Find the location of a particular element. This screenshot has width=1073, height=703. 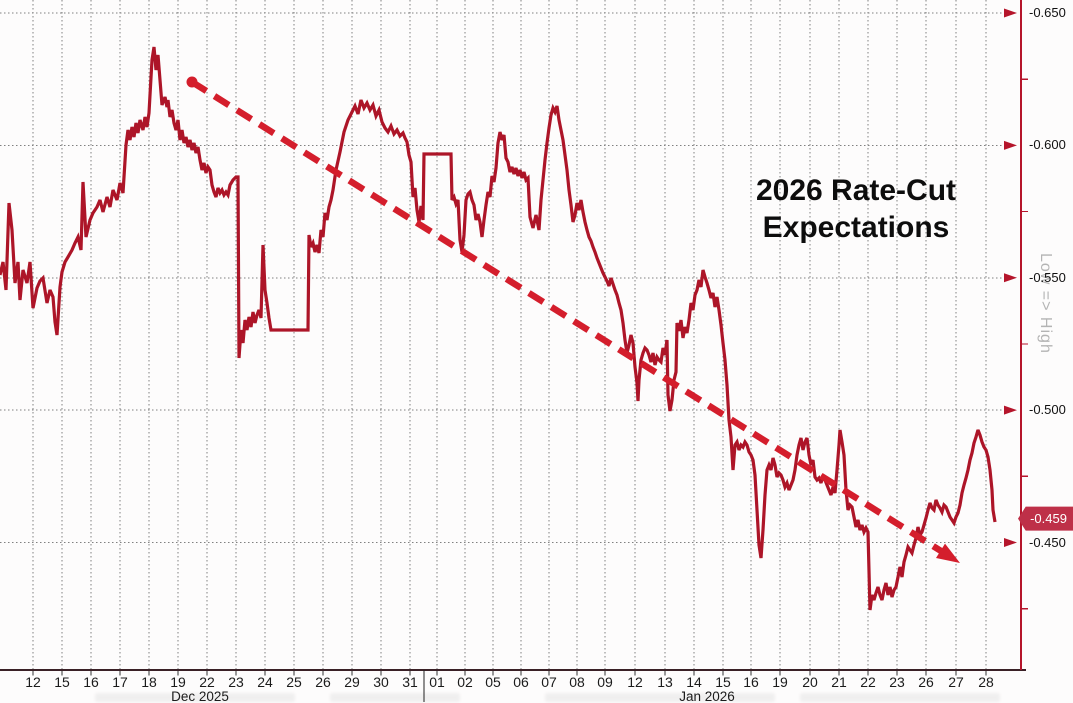

last-price-badge: -0.459 is located at coordinates (1045, 518).